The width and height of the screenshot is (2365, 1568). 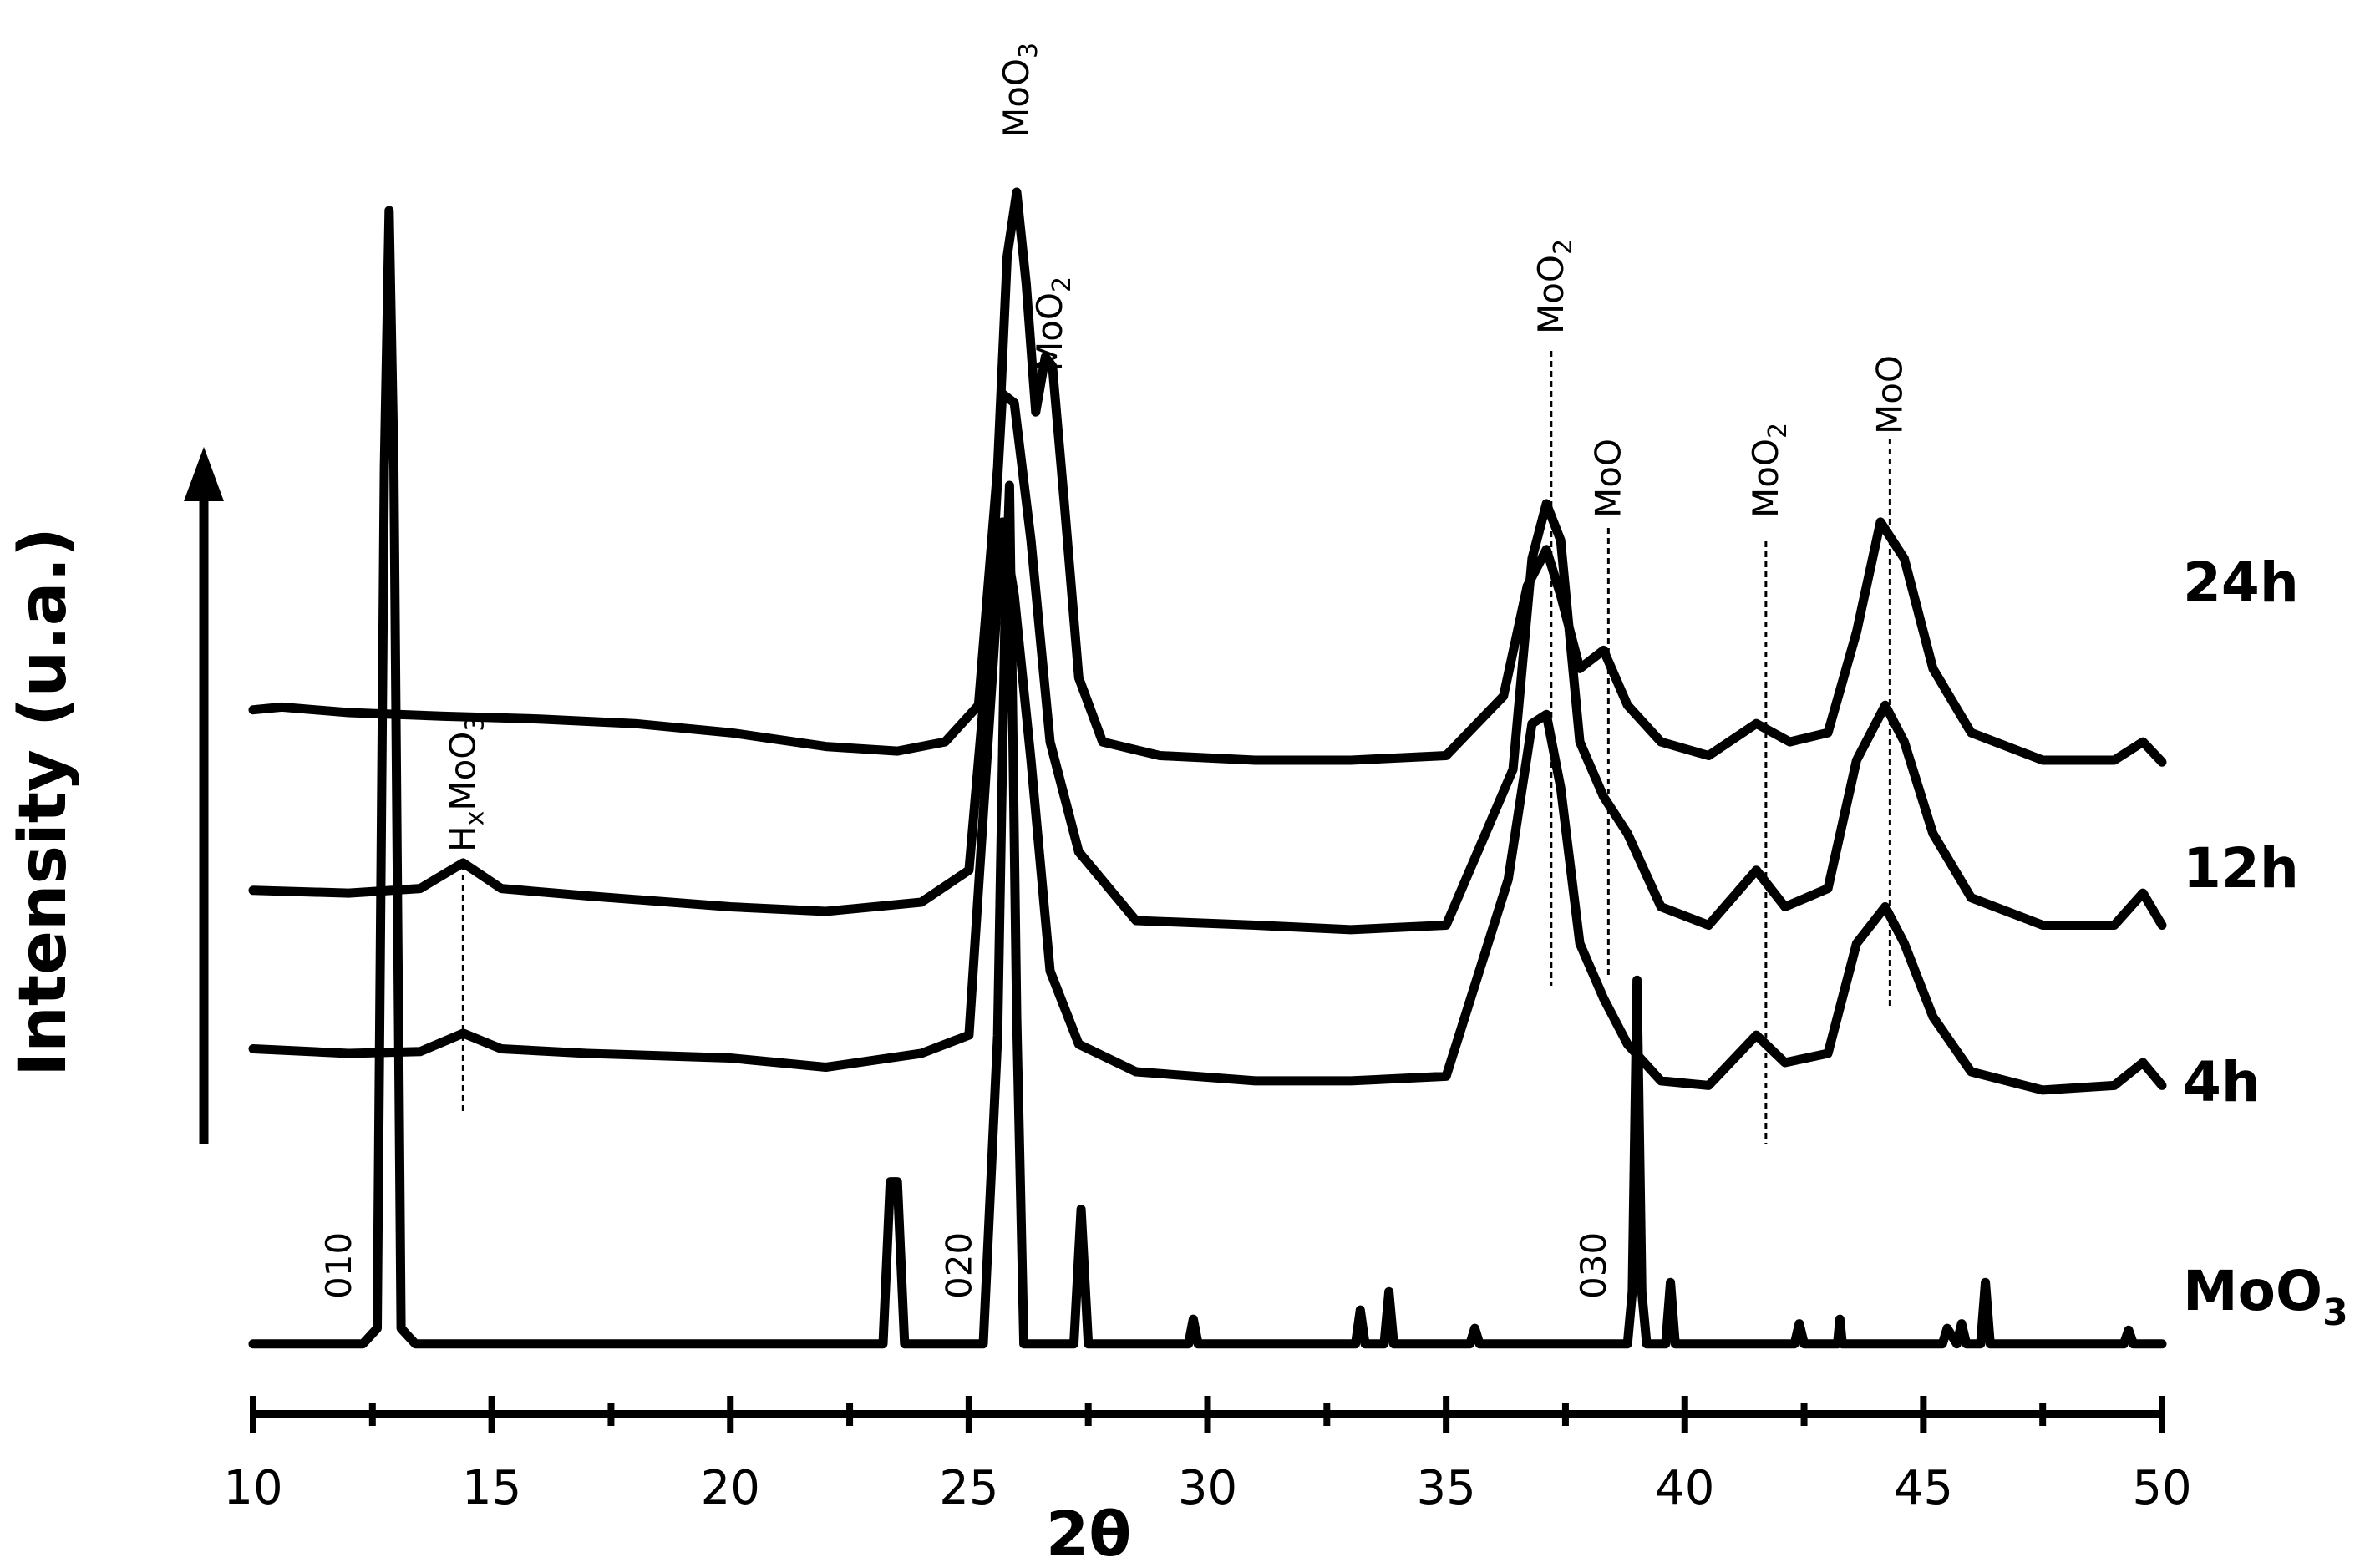 What do you see at coordinates (1207, 1456) in the screenshot?
I see `x-axis: 10 15 20 25 30 35 40 45 50` at bounding box center [1207, 1456].